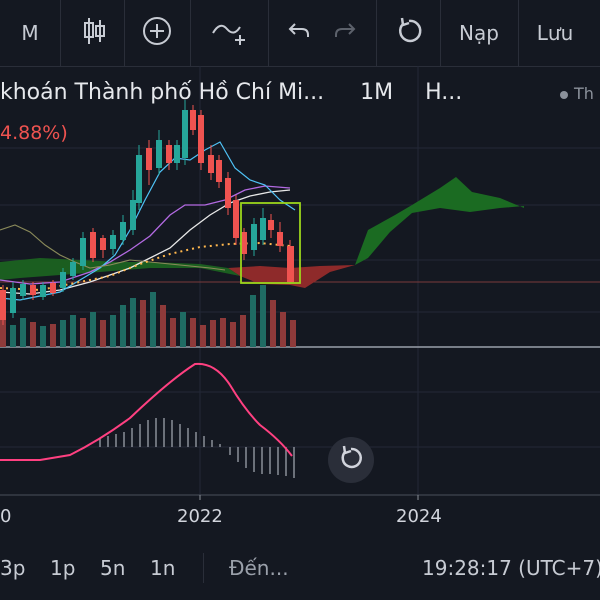 Image resolution: width=600 pixels, height=600 pixels. Describe the element at coordinates (120, 269) in the screenshot. I see `ichimoku-cloud-past` at that location.